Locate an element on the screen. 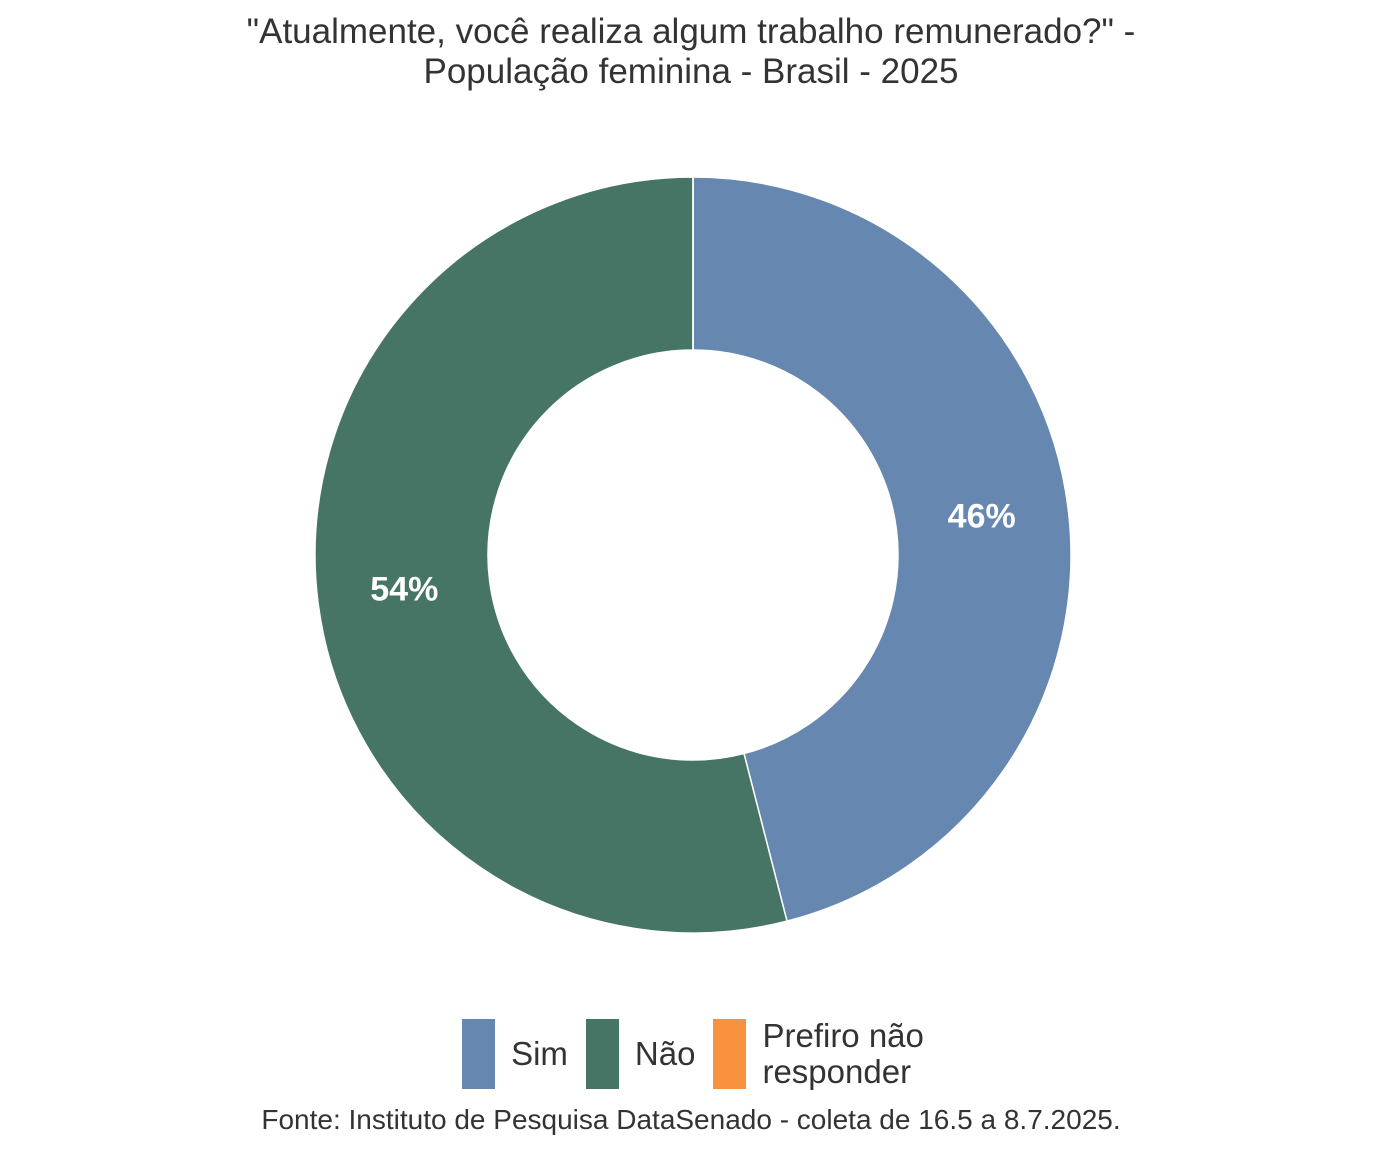 This screenshot has height=1152, width=1382. legend-label: Não is located at coordinates (665, 1053).